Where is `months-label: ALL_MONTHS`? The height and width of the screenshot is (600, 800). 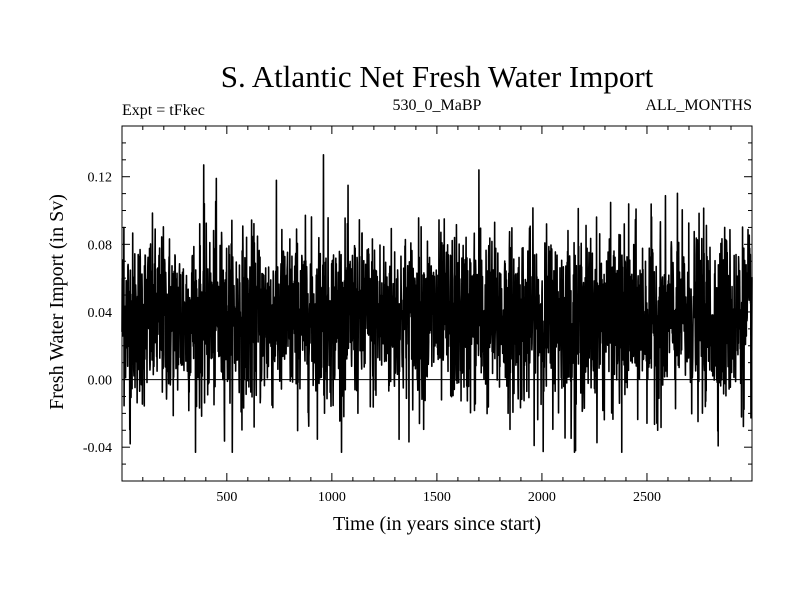
months-label: ALL_MONTHS is located at coordinates (698, 105).